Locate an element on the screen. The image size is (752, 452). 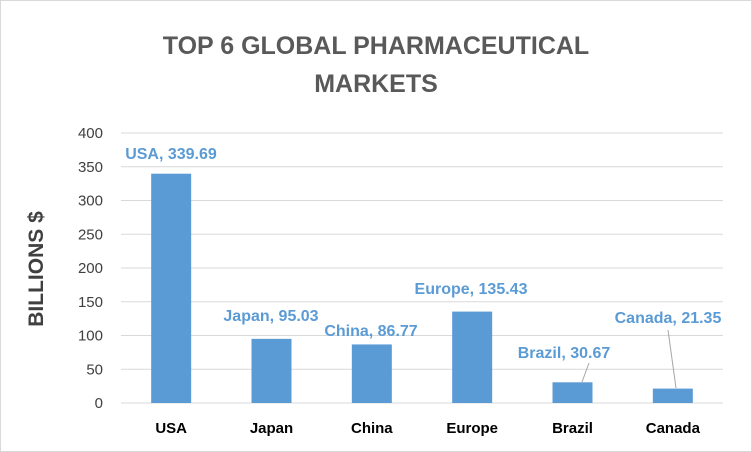
y-tick-label: 50 is located at coordinates (94, 369).